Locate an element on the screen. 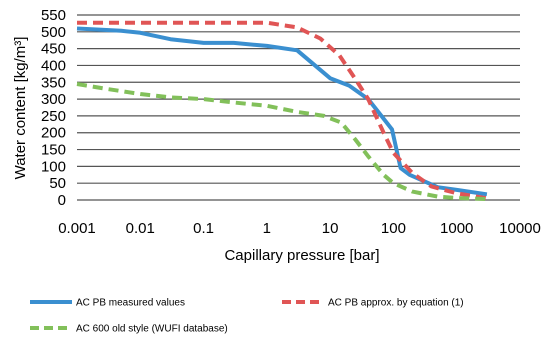 The width and height of the screenshot is (557, 338). x-tick-labels: 0.001 0.01 0.1 1 10 100 1000 10000 is located at coordinates (299, 228).